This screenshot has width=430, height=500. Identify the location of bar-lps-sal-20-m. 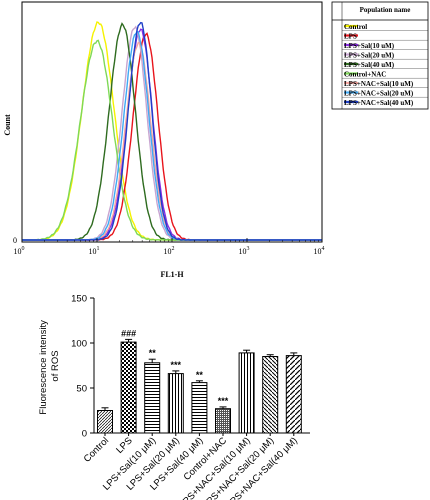
(175, 403).